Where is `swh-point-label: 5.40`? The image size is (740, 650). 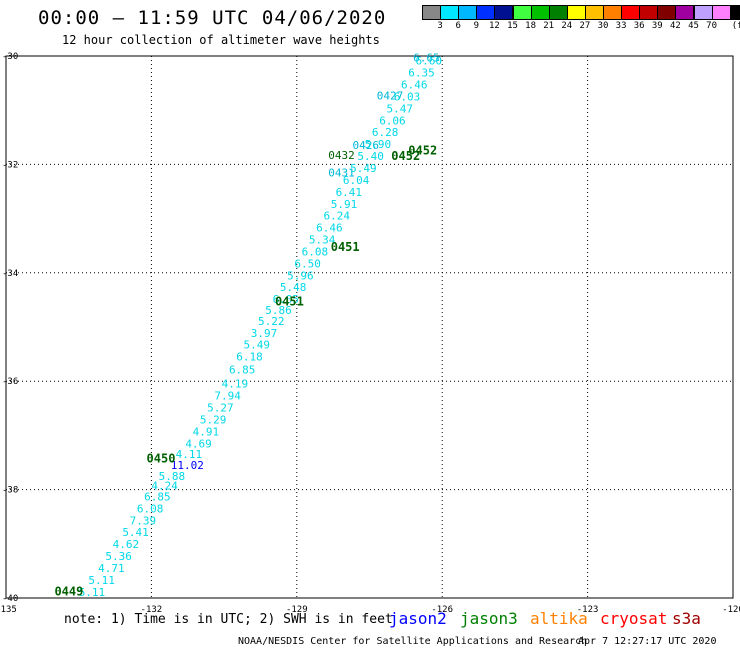 swh-point-label: 5.40 is located at coordinates (370, 156).